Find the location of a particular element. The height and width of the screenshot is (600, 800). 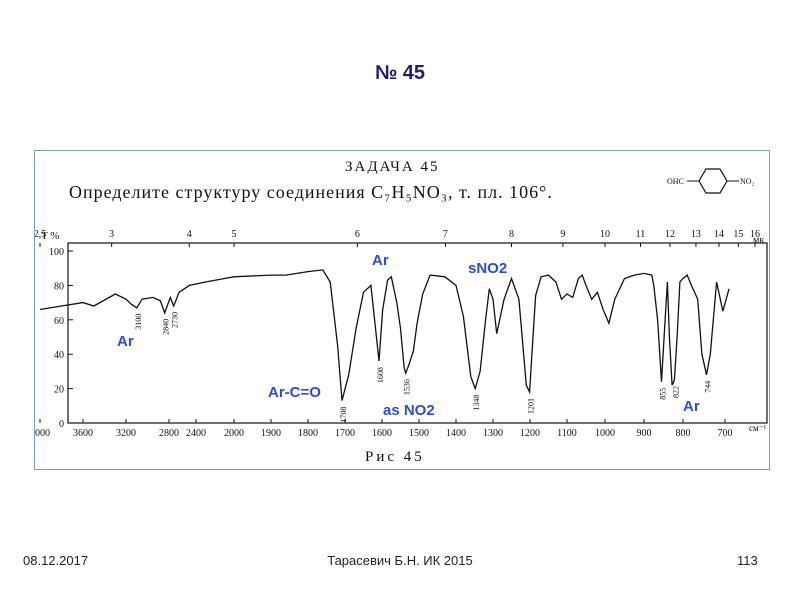

top-axis-ticks: 2,5 3 4 5 6 7 8 9 10 11 12 13 14 15 16 is located at coordinates (397, 238).